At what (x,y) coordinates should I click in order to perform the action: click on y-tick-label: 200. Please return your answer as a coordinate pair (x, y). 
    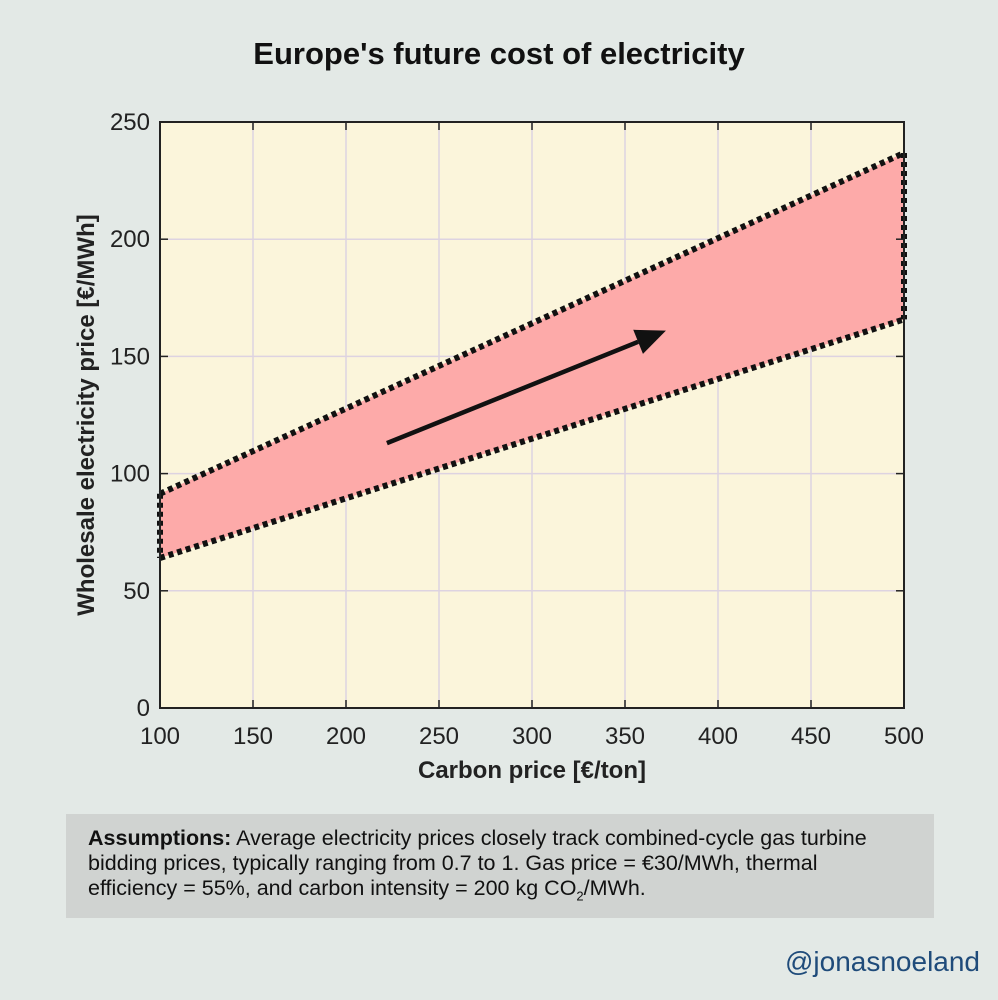
    Looking at the image, I should click on (130, 239).